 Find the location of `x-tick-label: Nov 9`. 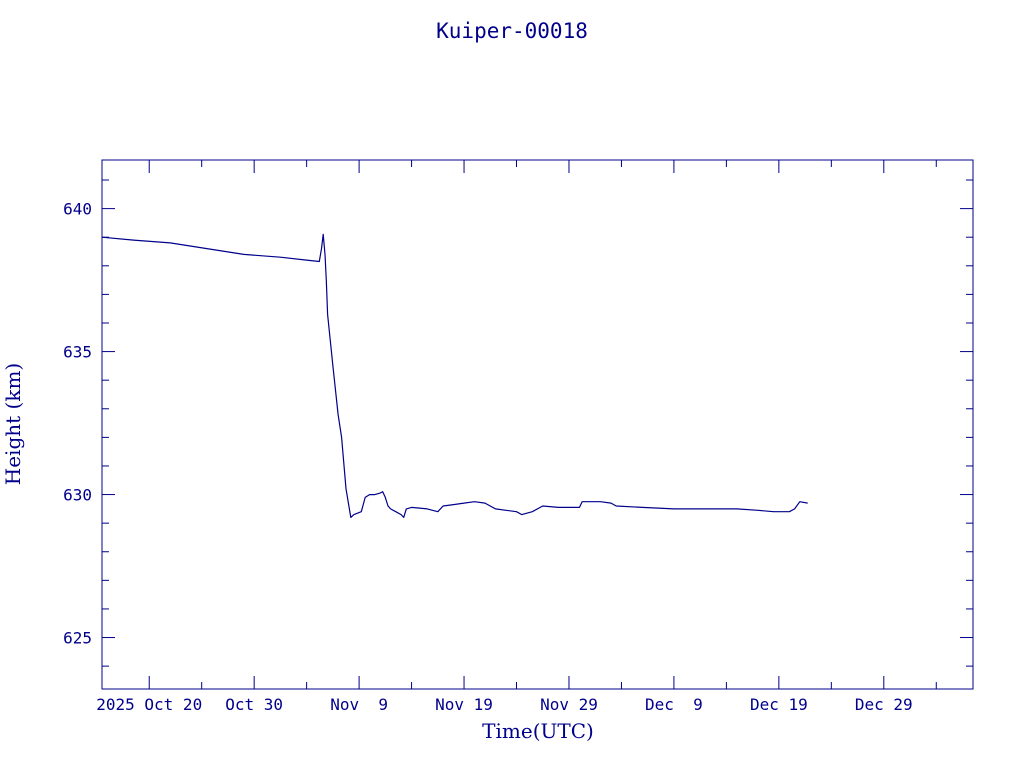

x-tick-label: Nov 9 is located at coordinates (359, 704).